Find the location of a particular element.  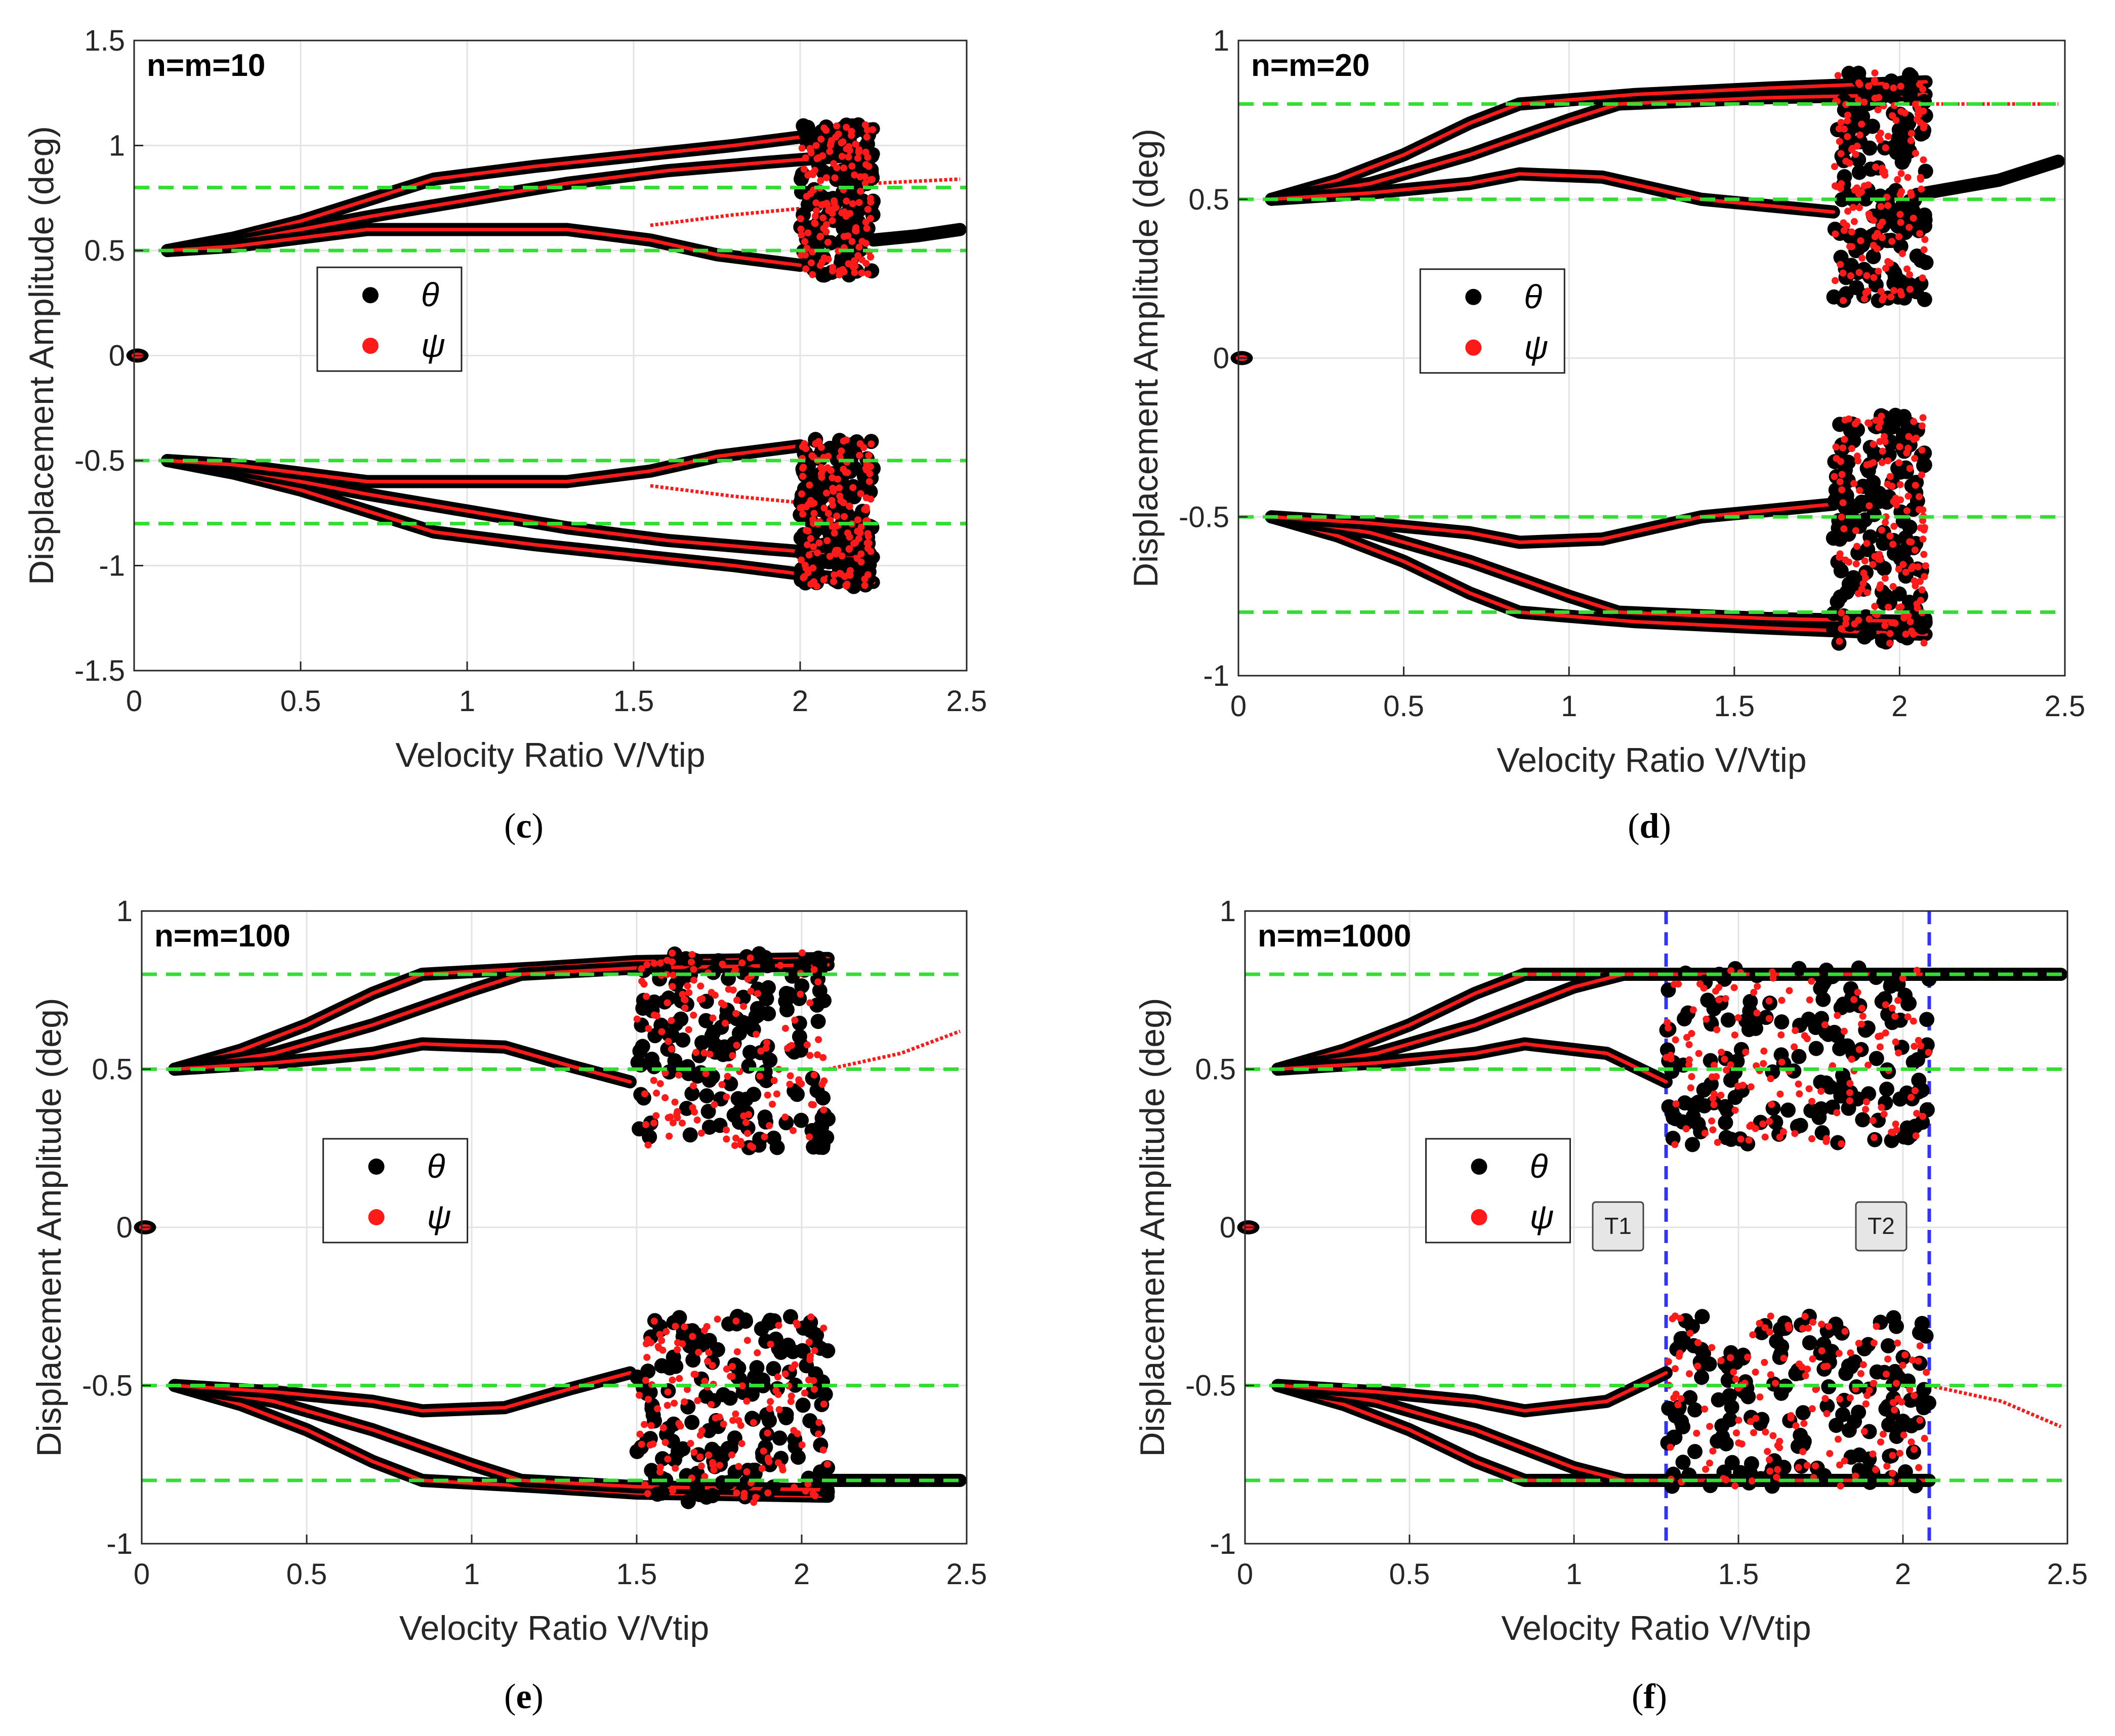

legend-label: θ is located at coordinates (1539, 1166).